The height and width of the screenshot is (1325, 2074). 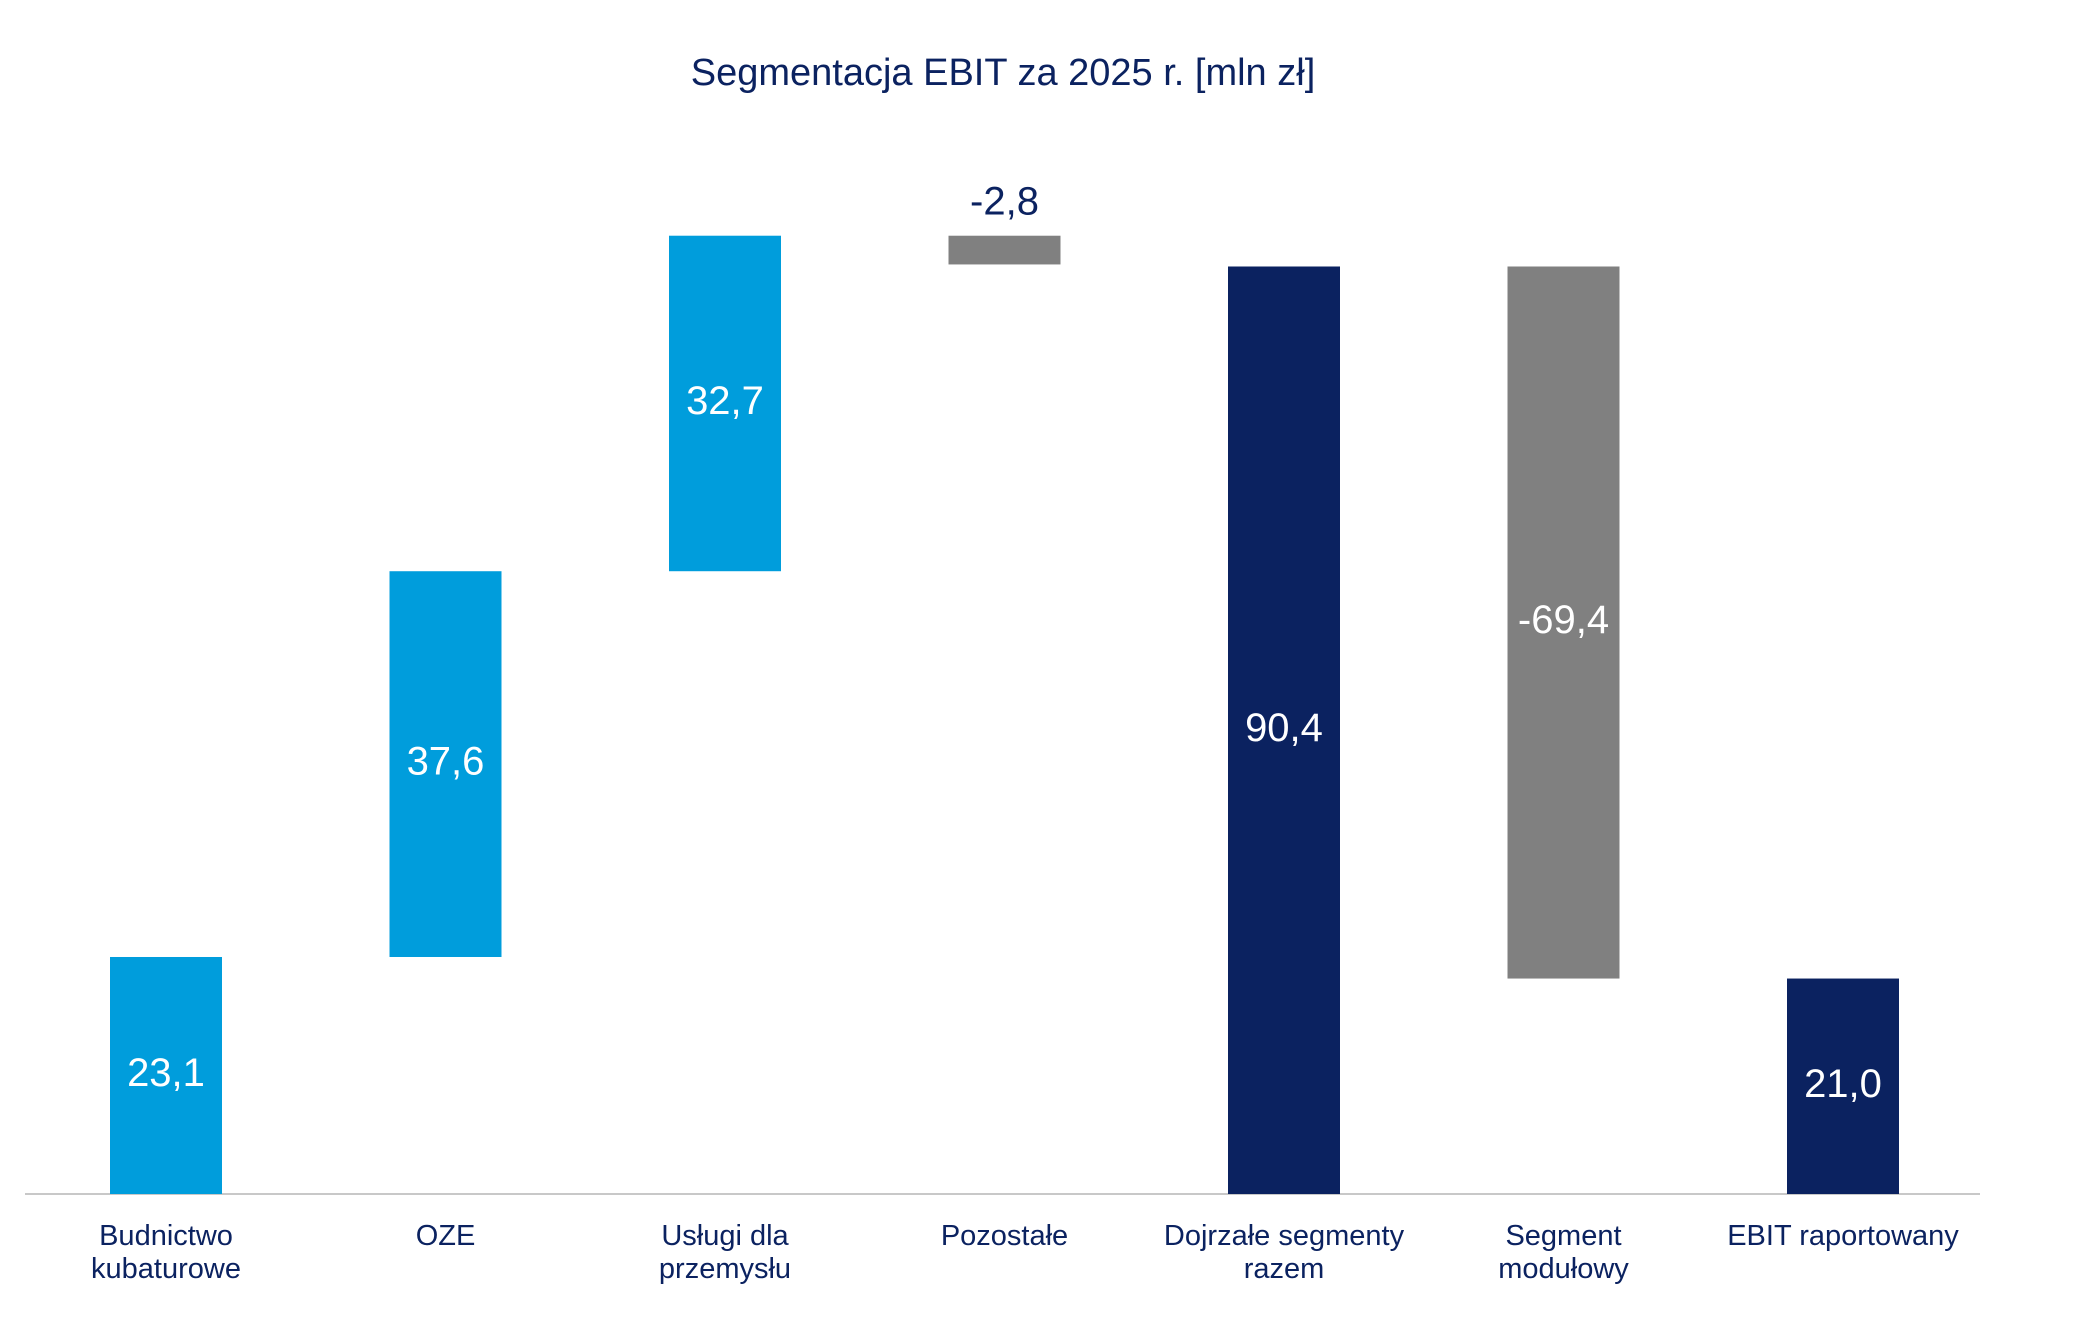 I want to click on value-label-6: 21,0, so click(x=1843, y=1084).